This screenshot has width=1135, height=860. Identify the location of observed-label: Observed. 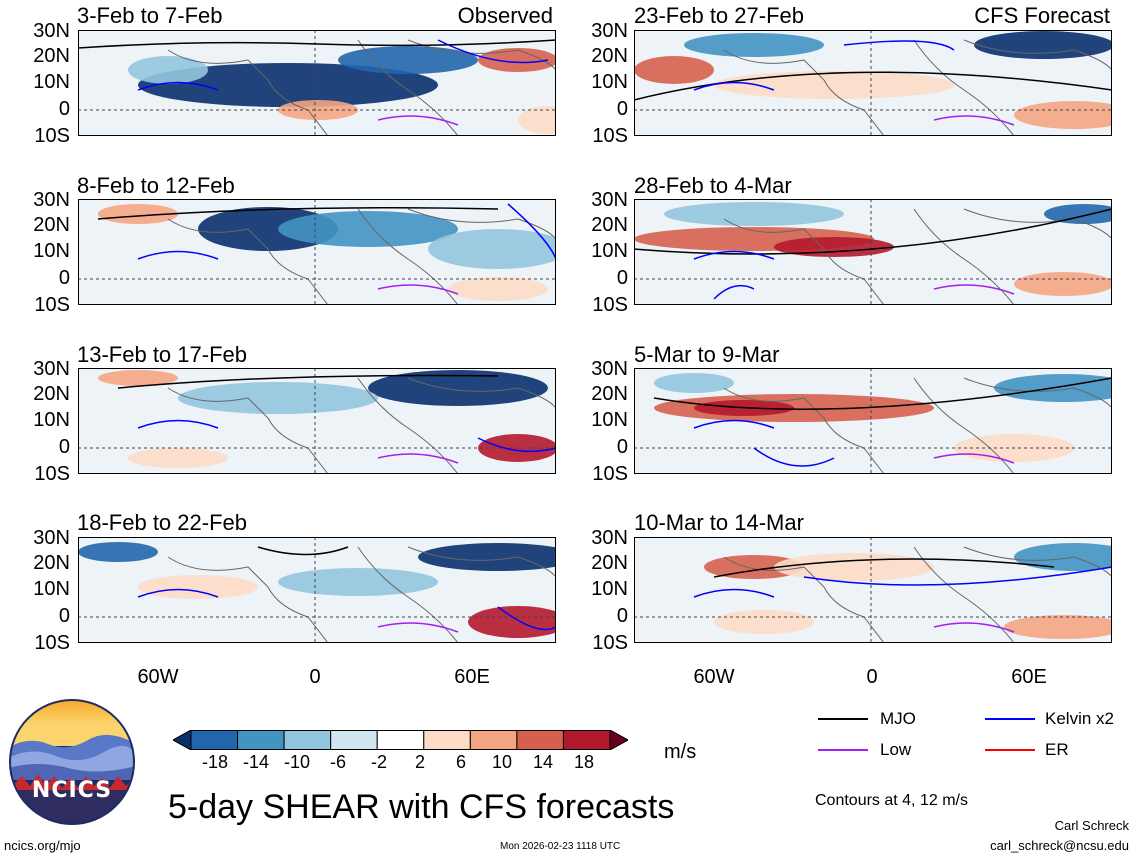
(505, 15).